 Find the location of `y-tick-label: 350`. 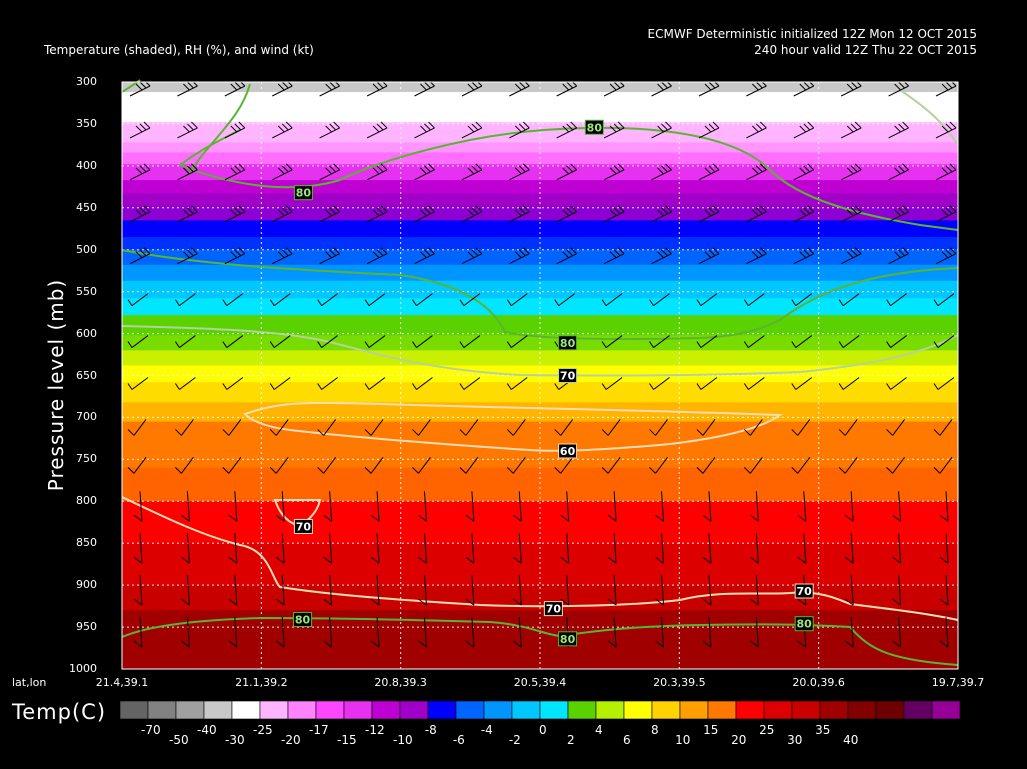

y-tick-label: 350 is located at coordinates (86, 123).